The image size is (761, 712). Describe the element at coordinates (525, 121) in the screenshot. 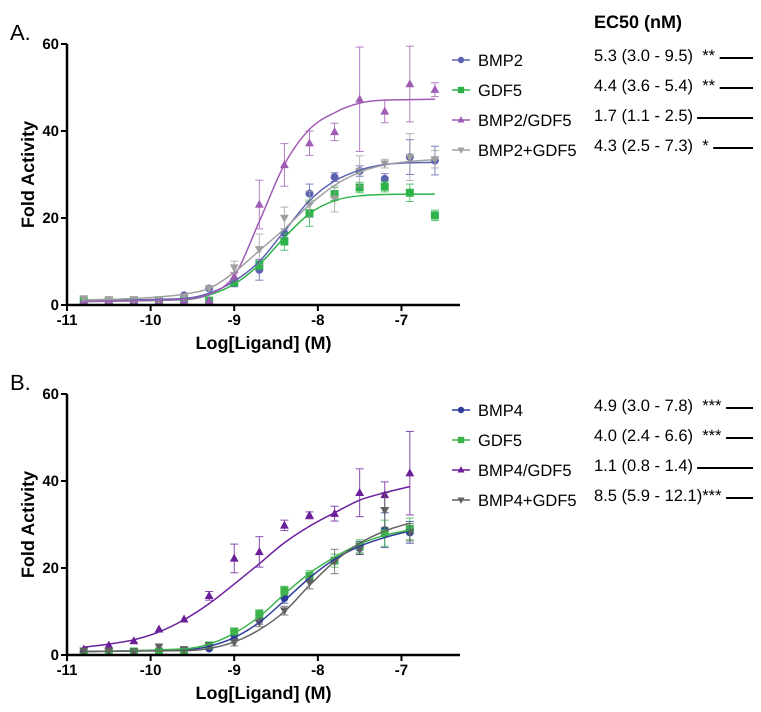

I see `legend-label: BMP2/GDF5` at that location.